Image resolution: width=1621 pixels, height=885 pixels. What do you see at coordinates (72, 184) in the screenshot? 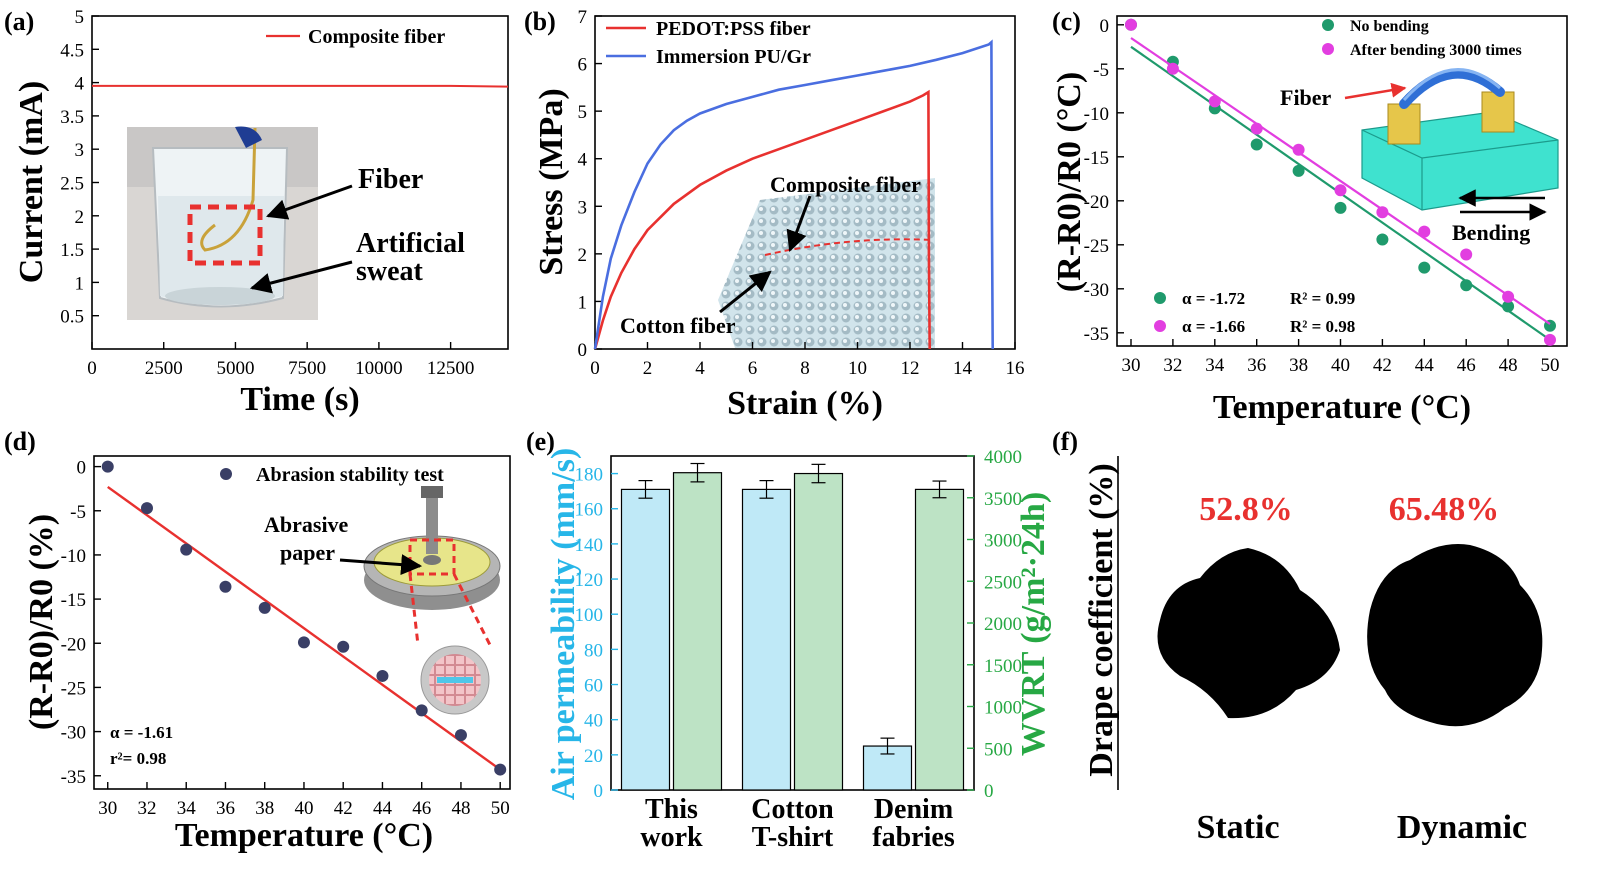
I see `y-tick-label-a-4: 2.5` at bounding box center [72, 184].